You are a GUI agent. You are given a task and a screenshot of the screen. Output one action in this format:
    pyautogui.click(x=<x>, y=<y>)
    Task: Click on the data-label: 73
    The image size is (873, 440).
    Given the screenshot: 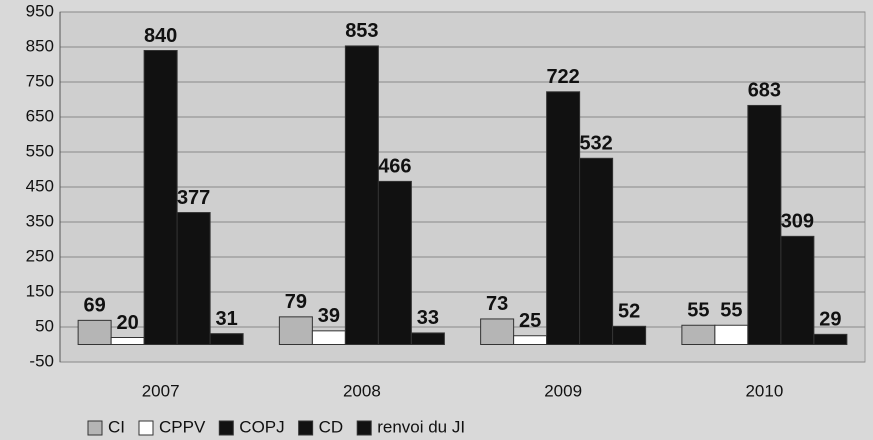 What is the action you would take?
    pyautogui.click(x=497, y=304)
    